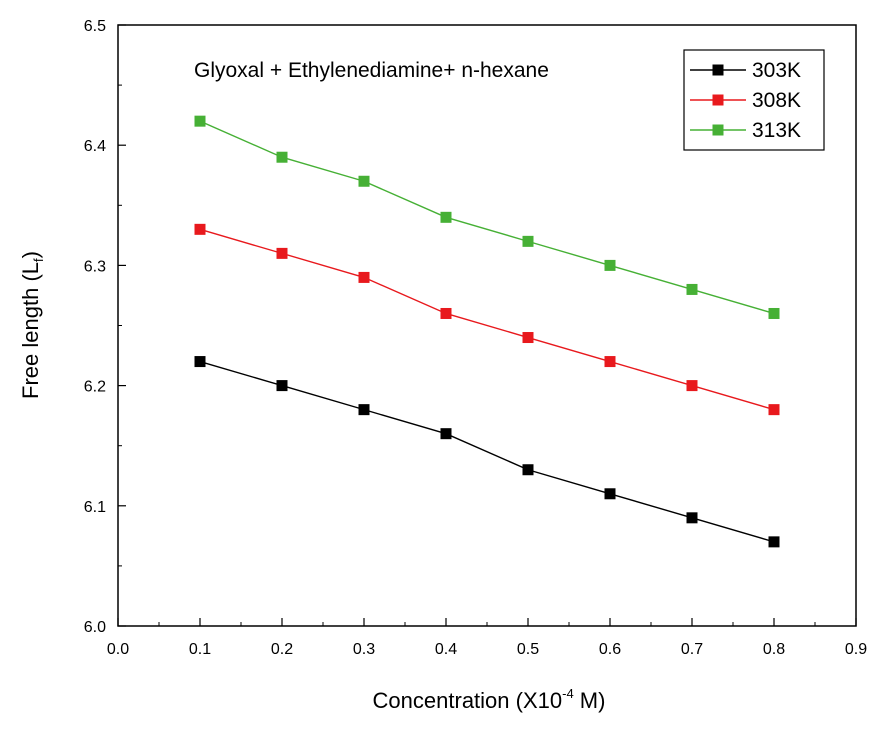 The width and height of the screenshot is (892, 732). What do you see at coordinates (487, 638) in the screenshot?
I see `x-axis: 0.0 0.1 0.2 0.3 0.4 0.5 0.6 0.7 0.8 0.9` at bounding box center [487, 638].